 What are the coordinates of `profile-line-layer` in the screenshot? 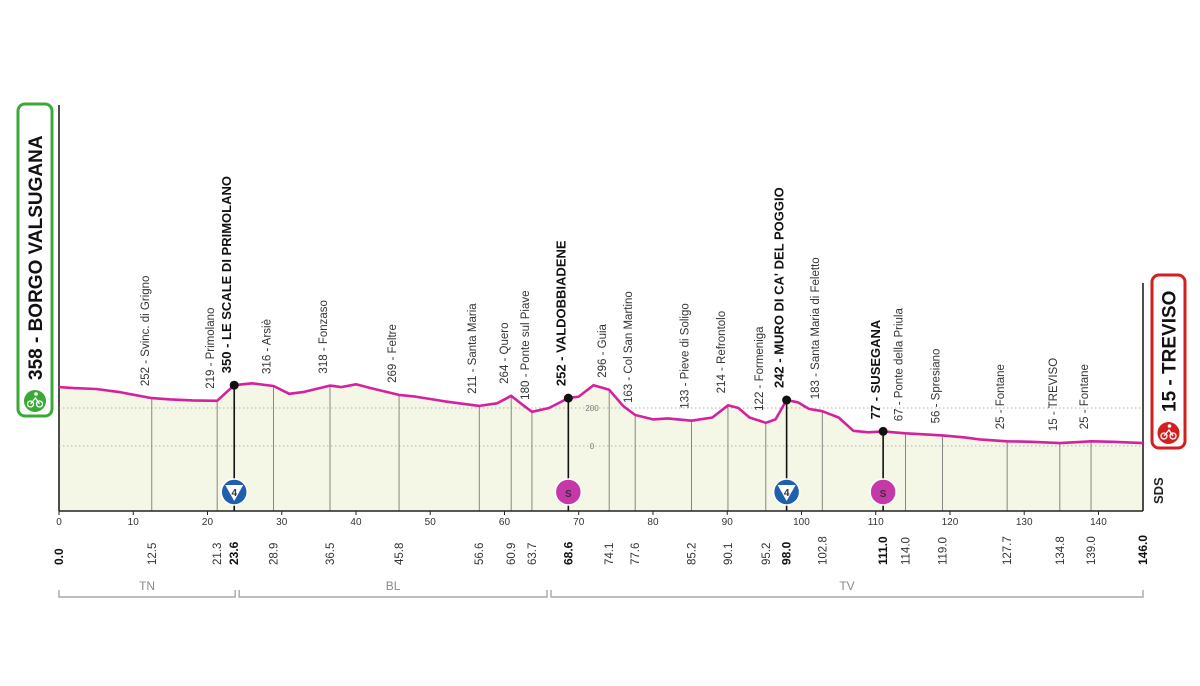 It's located at (601, 413).